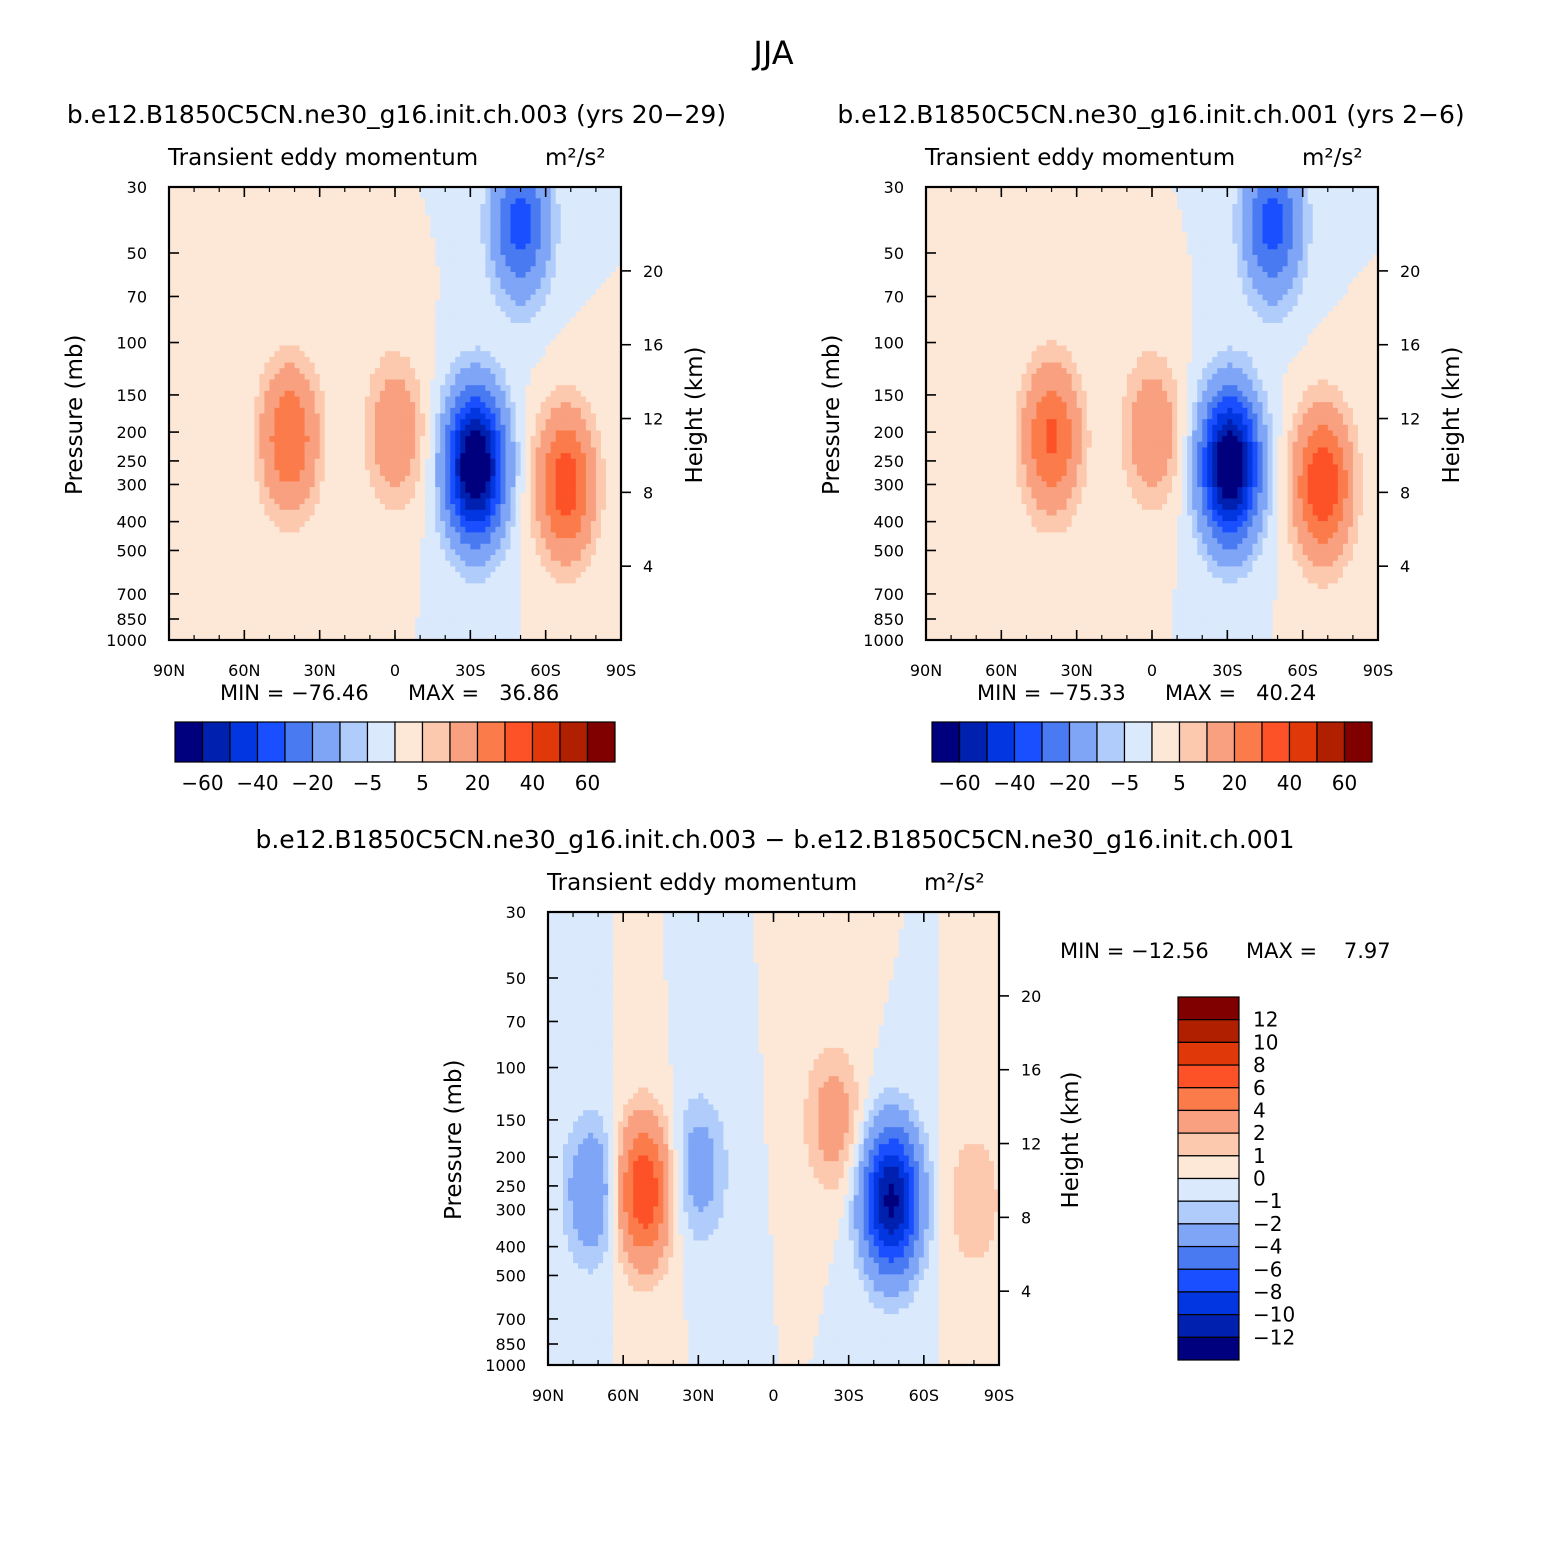  What do you see at coordinates (1259, 1179) in the screenshot?
I see `colorbar-label: 0` at bounding box center [1259, 1179].